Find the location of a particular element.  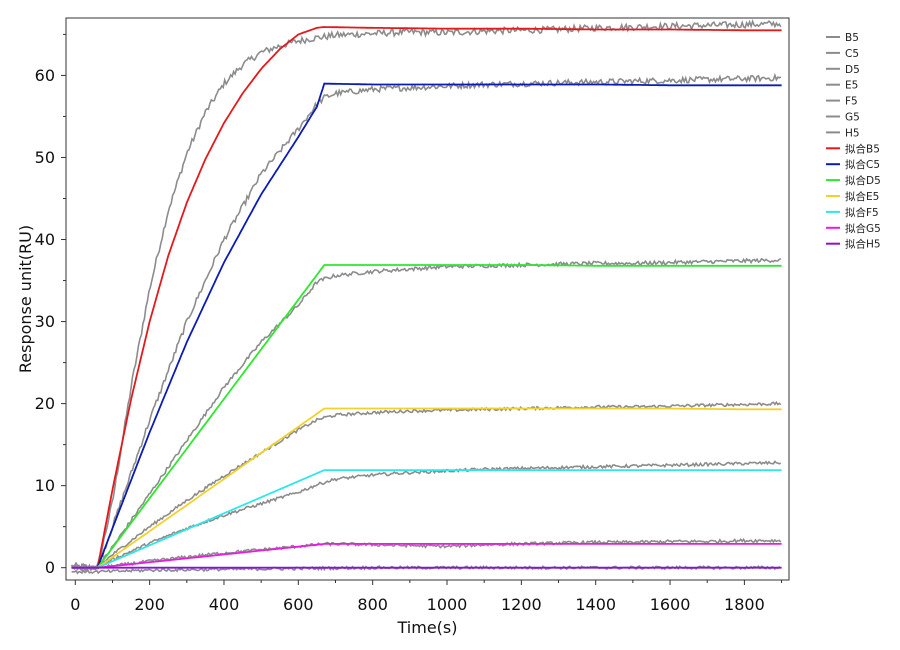

legend-label: 拟合B5 is located at coordinates (862, 148).